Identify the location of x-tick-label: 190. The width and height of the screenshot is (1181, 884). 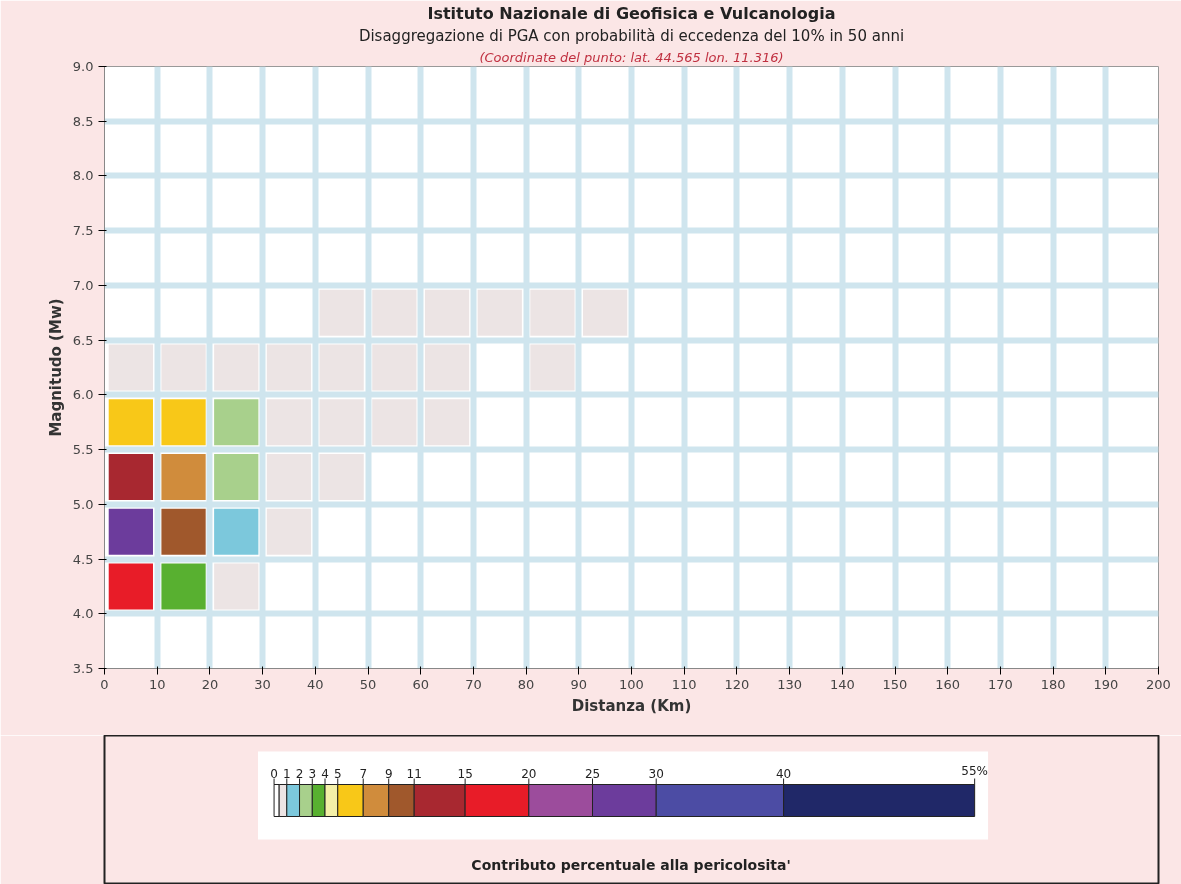
(1106, 684).